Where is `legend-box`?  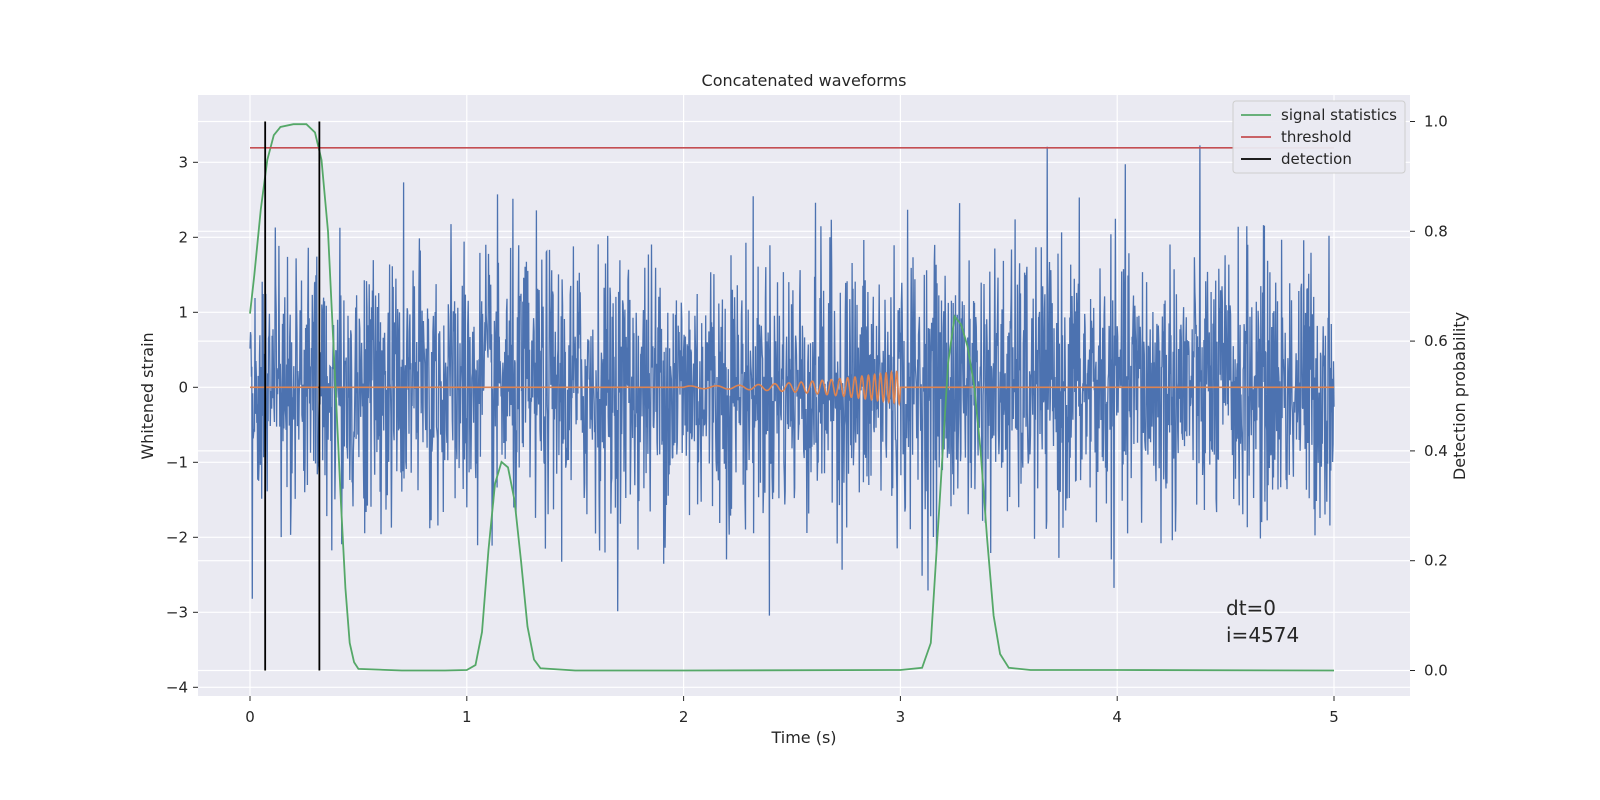 legend-box is located at coordinates (1319, 137).